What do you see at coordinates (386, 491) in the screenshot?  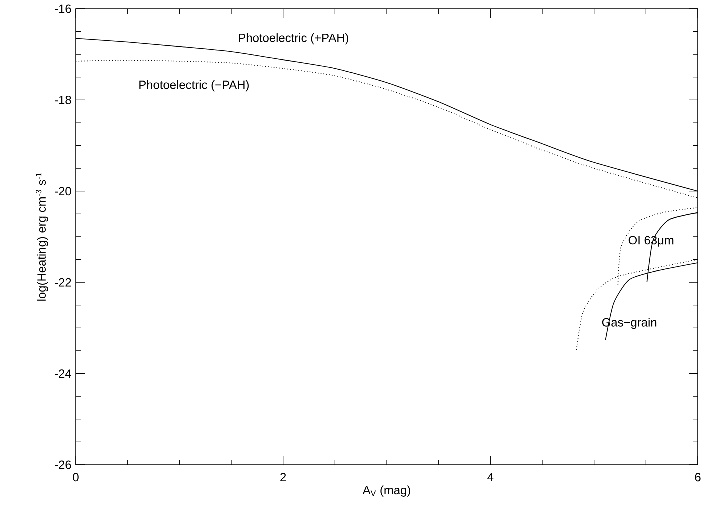 I see `x-axis-title: A$_{V}$ (mag)` at bounding box center [386, 491].